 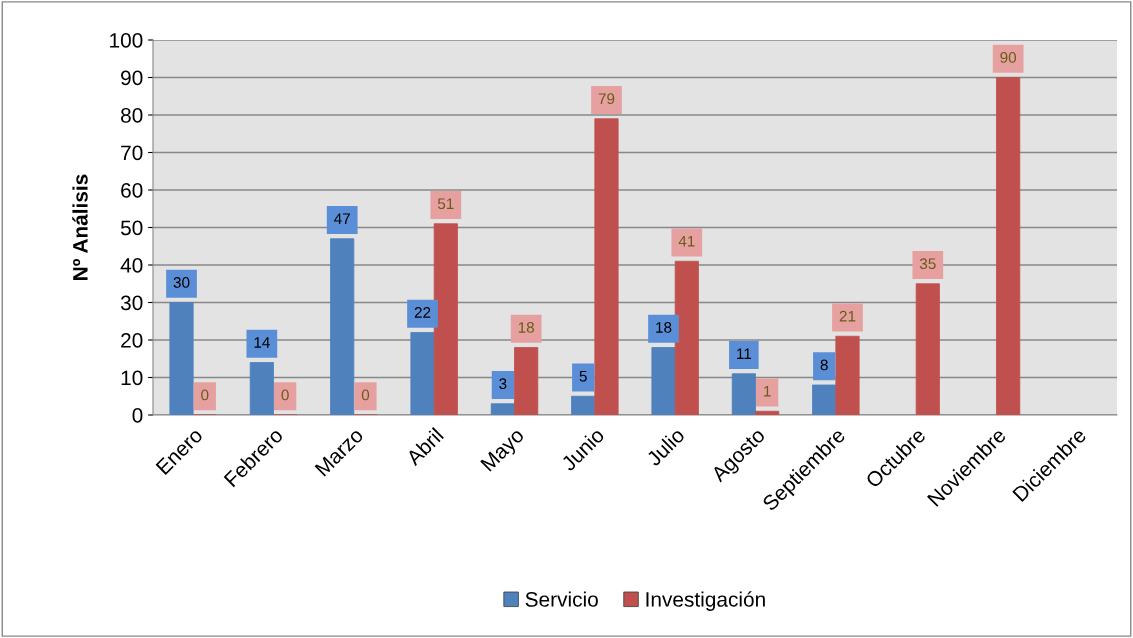 I want to click on y-tick-label: 70, so click(x=132, y=153).